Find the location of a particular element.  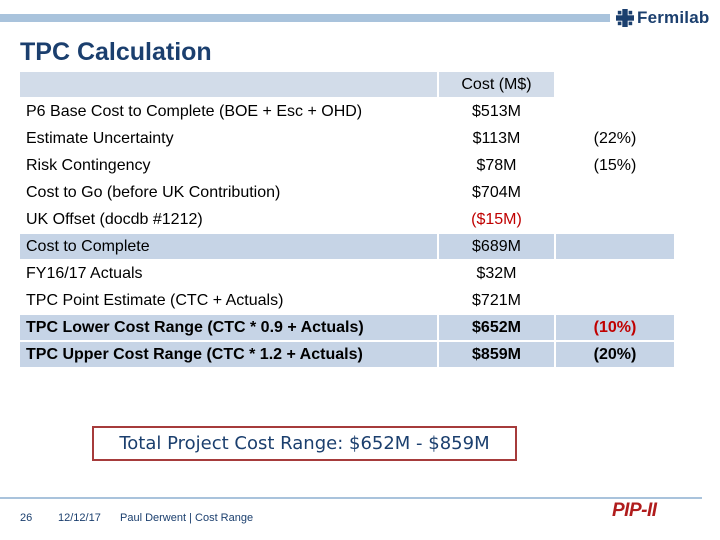

row-label: UK Offset (docdb #1212) is located at coordinates (228, 219).